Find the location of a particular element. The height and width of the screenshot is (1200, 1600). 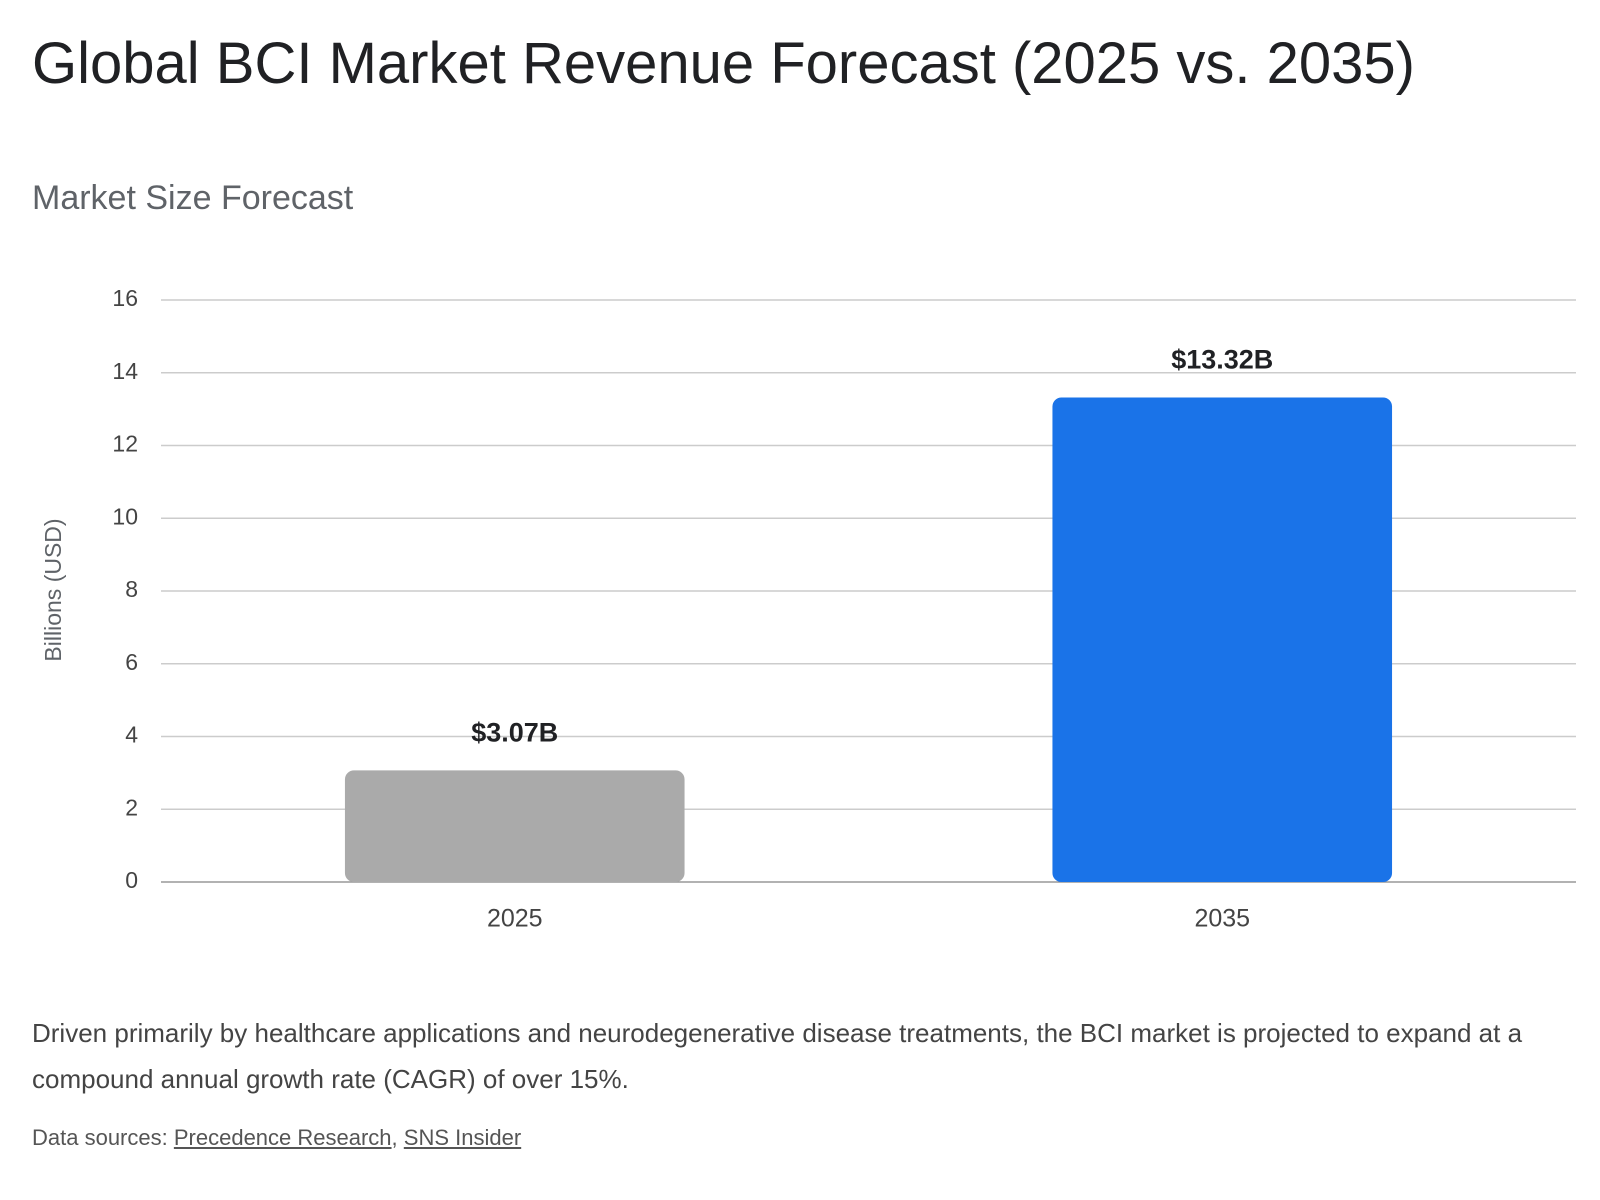

source-link: Precedence Research is located at coordinates (282, 1137).